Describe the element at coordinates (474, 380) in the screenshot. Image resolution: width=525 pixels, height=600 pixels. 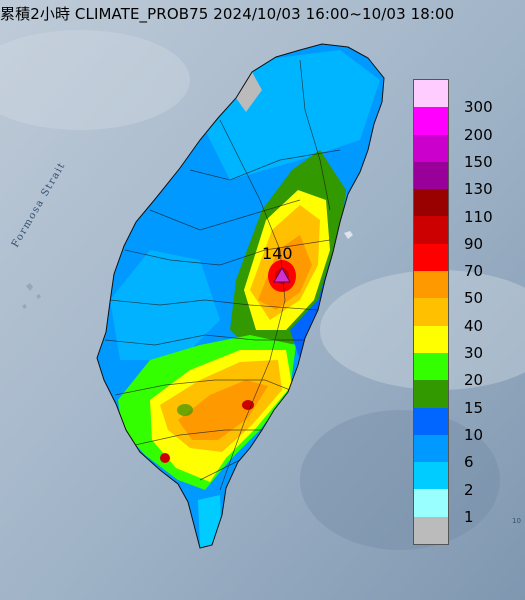
I see `legend-label: 20` at that location.